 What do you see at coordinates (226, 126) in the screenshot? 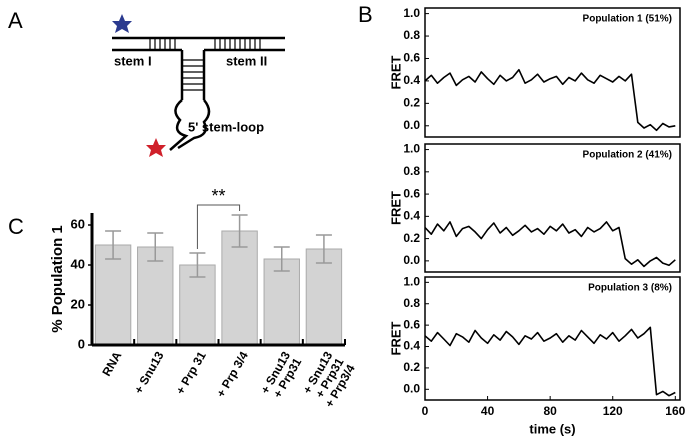
I see `diagram-label: 5' stem-loop` at bounding box center [226, 126].